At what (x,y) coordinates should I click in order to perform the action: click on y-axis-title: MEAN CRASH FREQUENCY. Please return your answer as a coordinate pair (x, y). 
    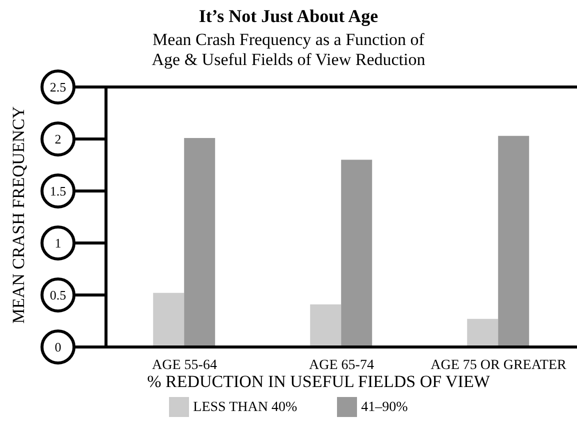
    Looking at the image, I should click on (18, 215).